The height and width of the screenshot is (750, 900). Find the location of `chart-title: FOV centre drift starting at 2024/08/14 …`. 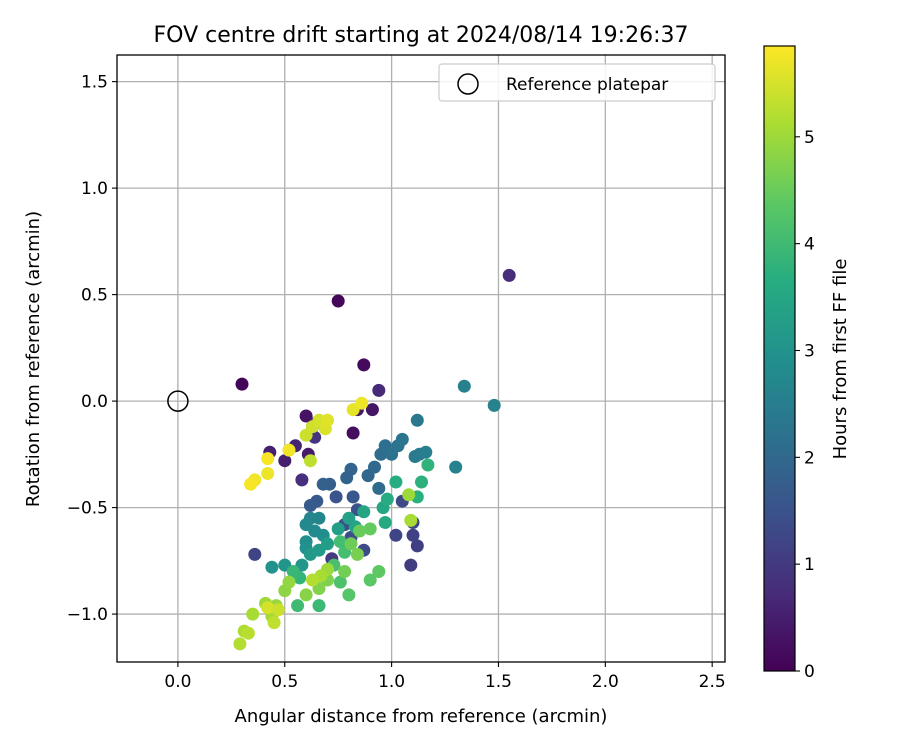

chart-title: FOV centre drift starting at 2024/08/14 … is located at coordinates (421, 35).